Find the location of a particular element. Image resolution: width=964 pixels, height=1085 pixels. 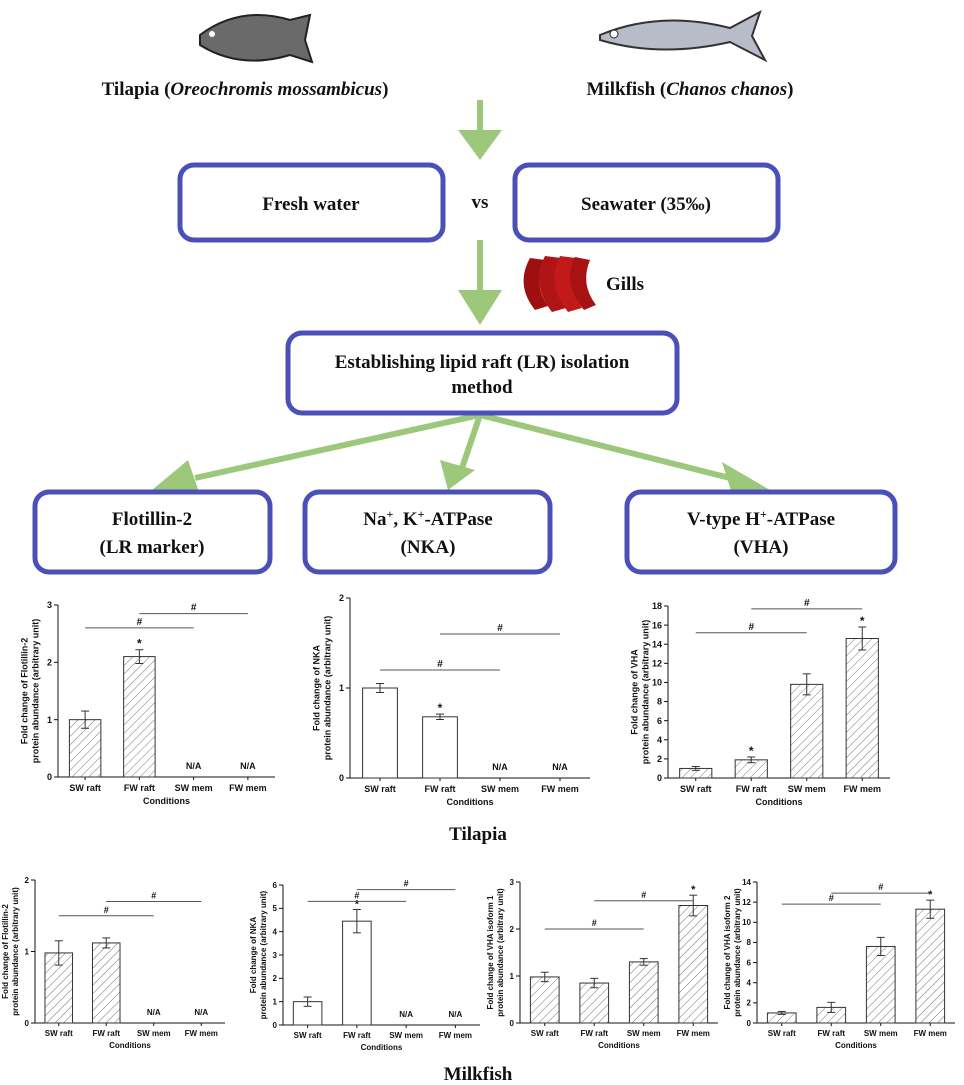

seawater: Seawater (35‰) is located at coordinates (646, 204).